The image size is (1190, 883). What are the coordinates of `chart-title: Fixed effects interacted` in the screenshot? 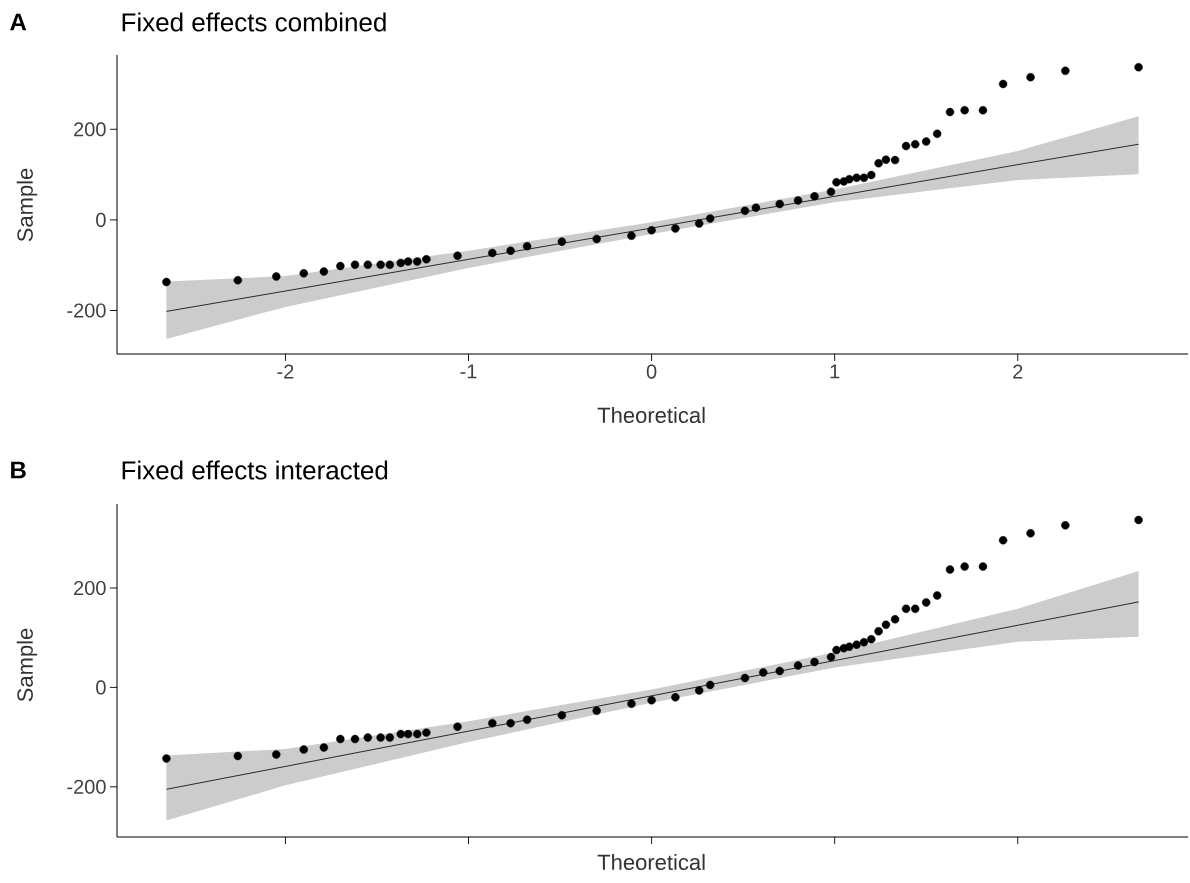 It's located at (255, 470).